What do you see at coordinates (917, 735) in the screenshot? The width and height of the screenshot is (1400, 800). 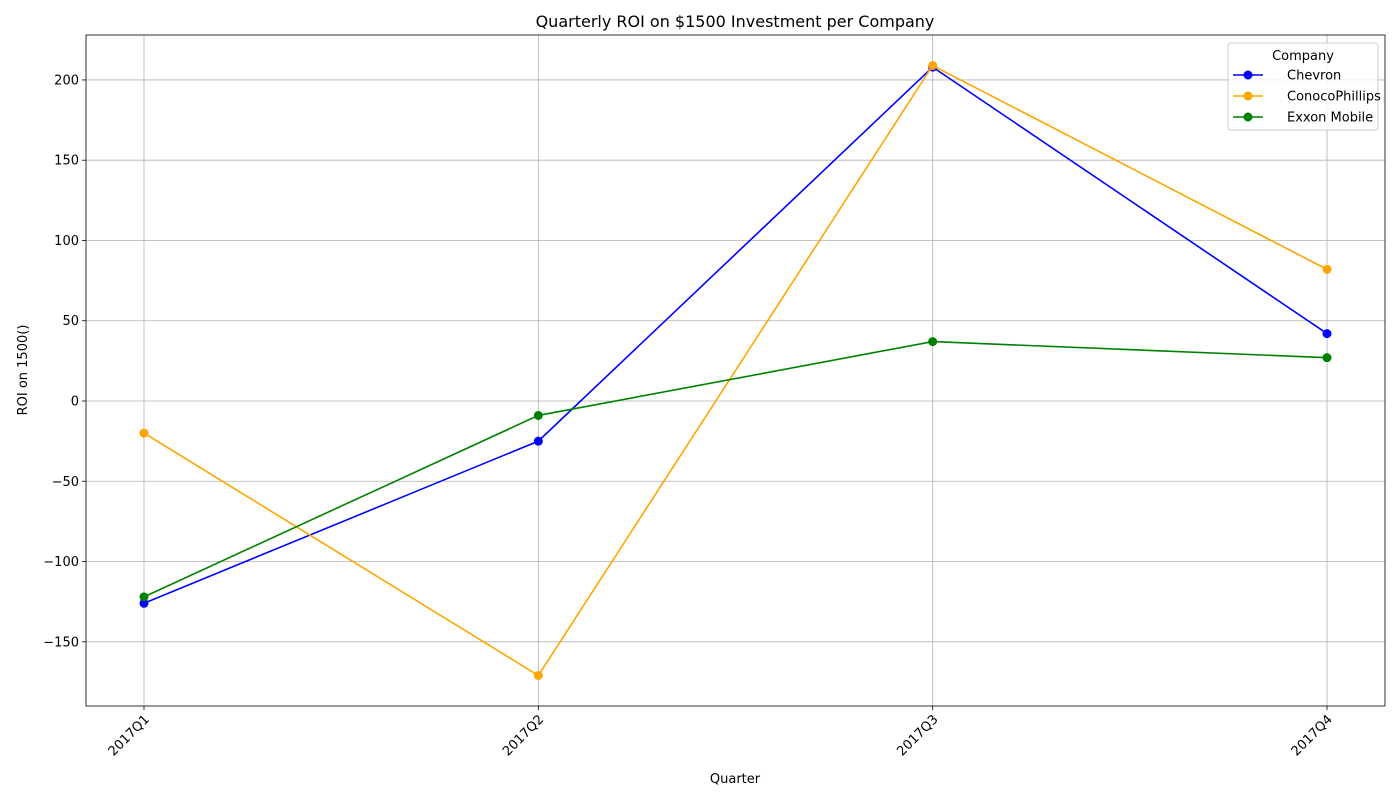 I see `x-tick-label: 2017Q3` at bounding box center [917, 735].